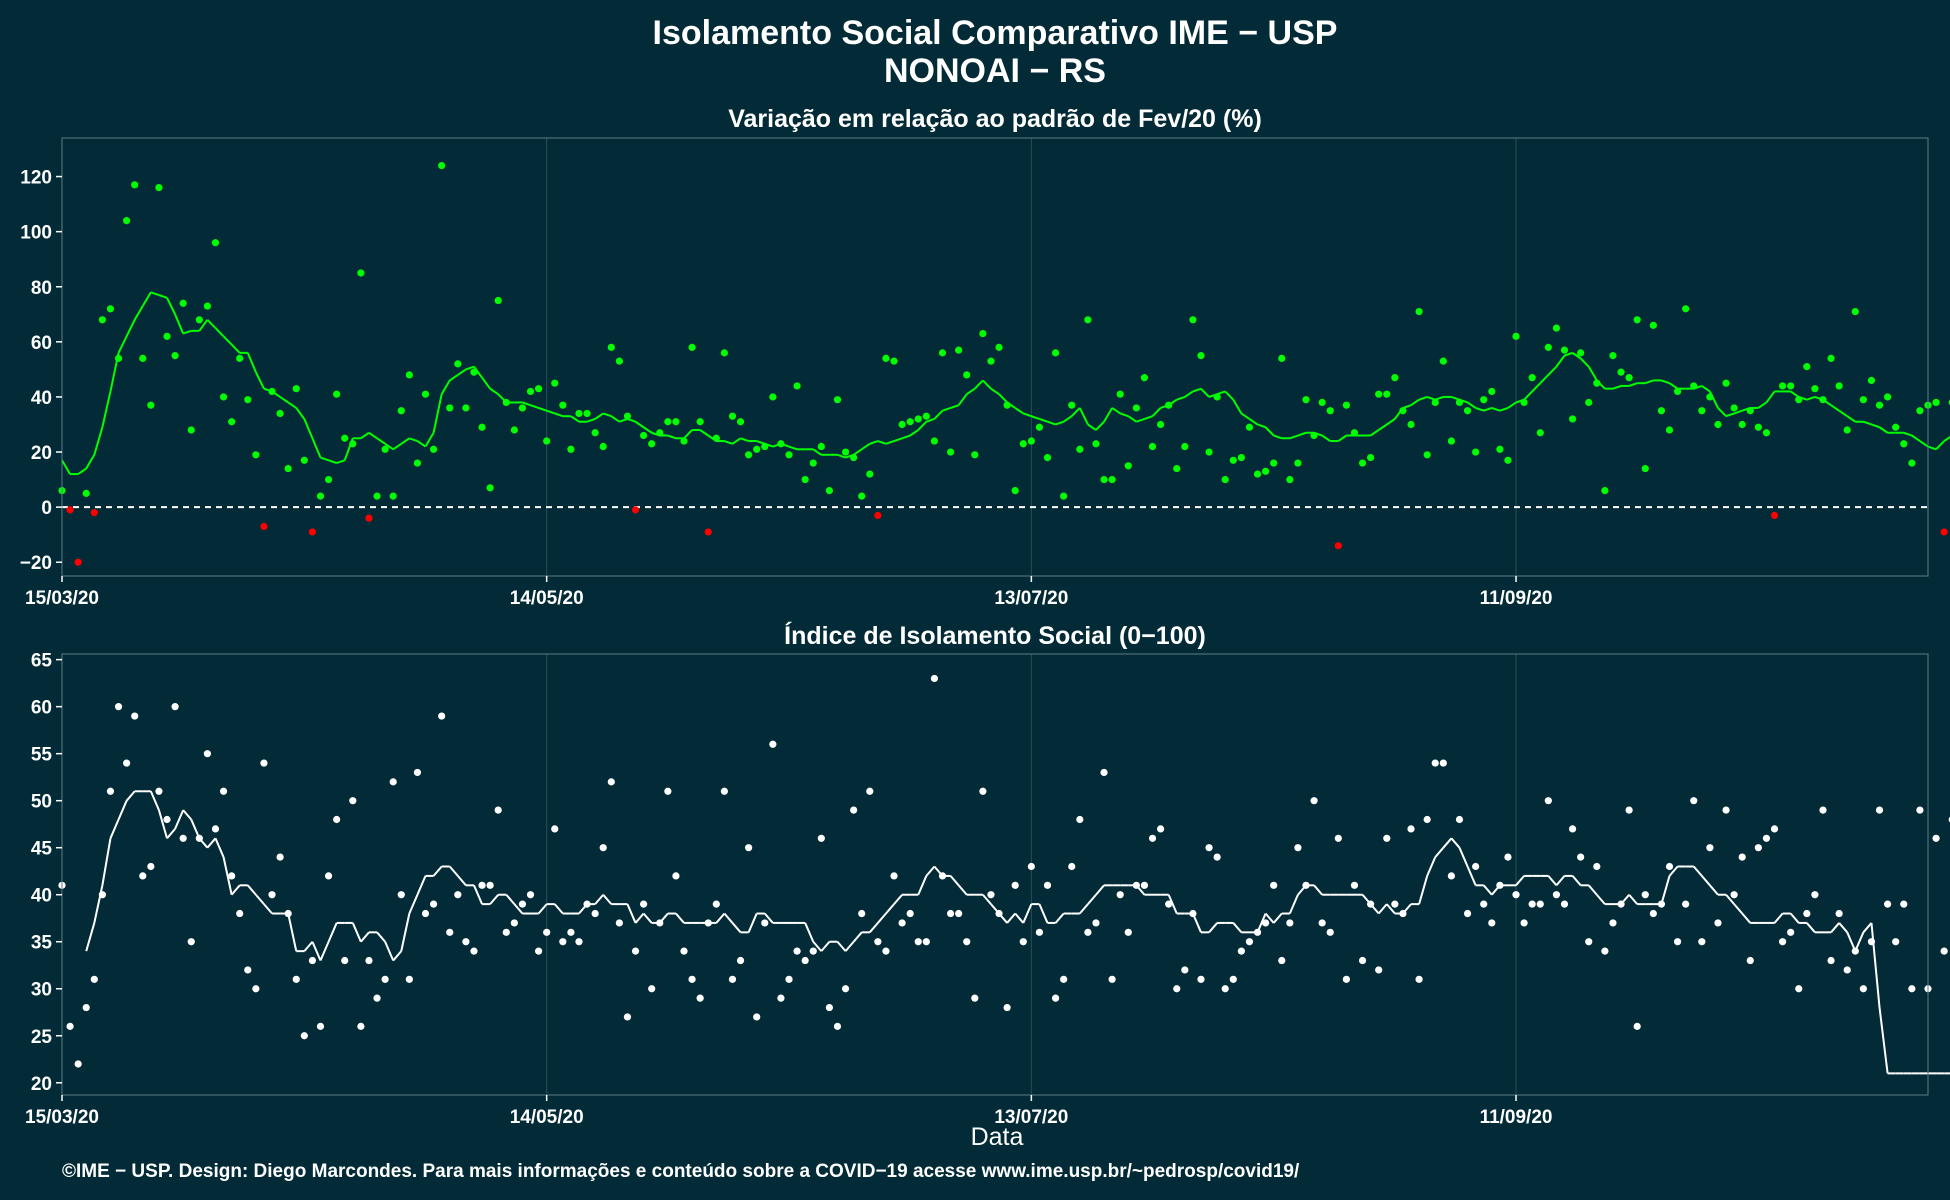 Image resolution: width=1950 pixels, height=1200 pixels. What do you see at coordinates (41, 288) in the screenshot?
I see `y-tick-label: 80` at bounding box center [41, 288].